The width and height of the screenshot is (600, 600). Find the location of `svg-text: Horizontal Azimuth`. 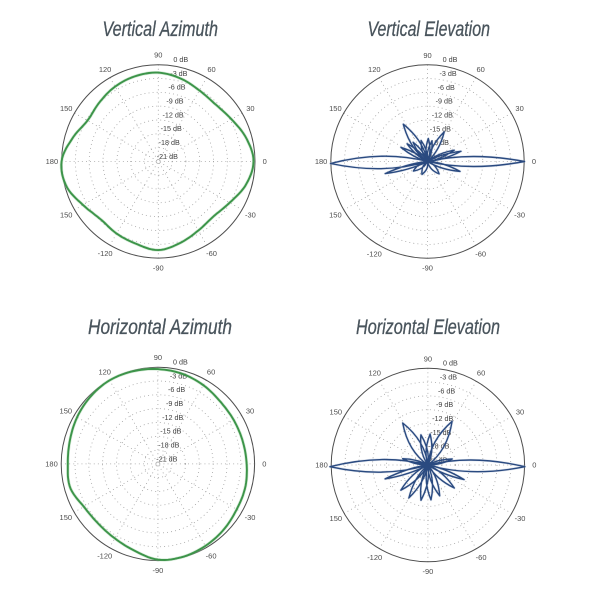

svg-text: Horizontal Azimuth is located at coordinates (160, 327).